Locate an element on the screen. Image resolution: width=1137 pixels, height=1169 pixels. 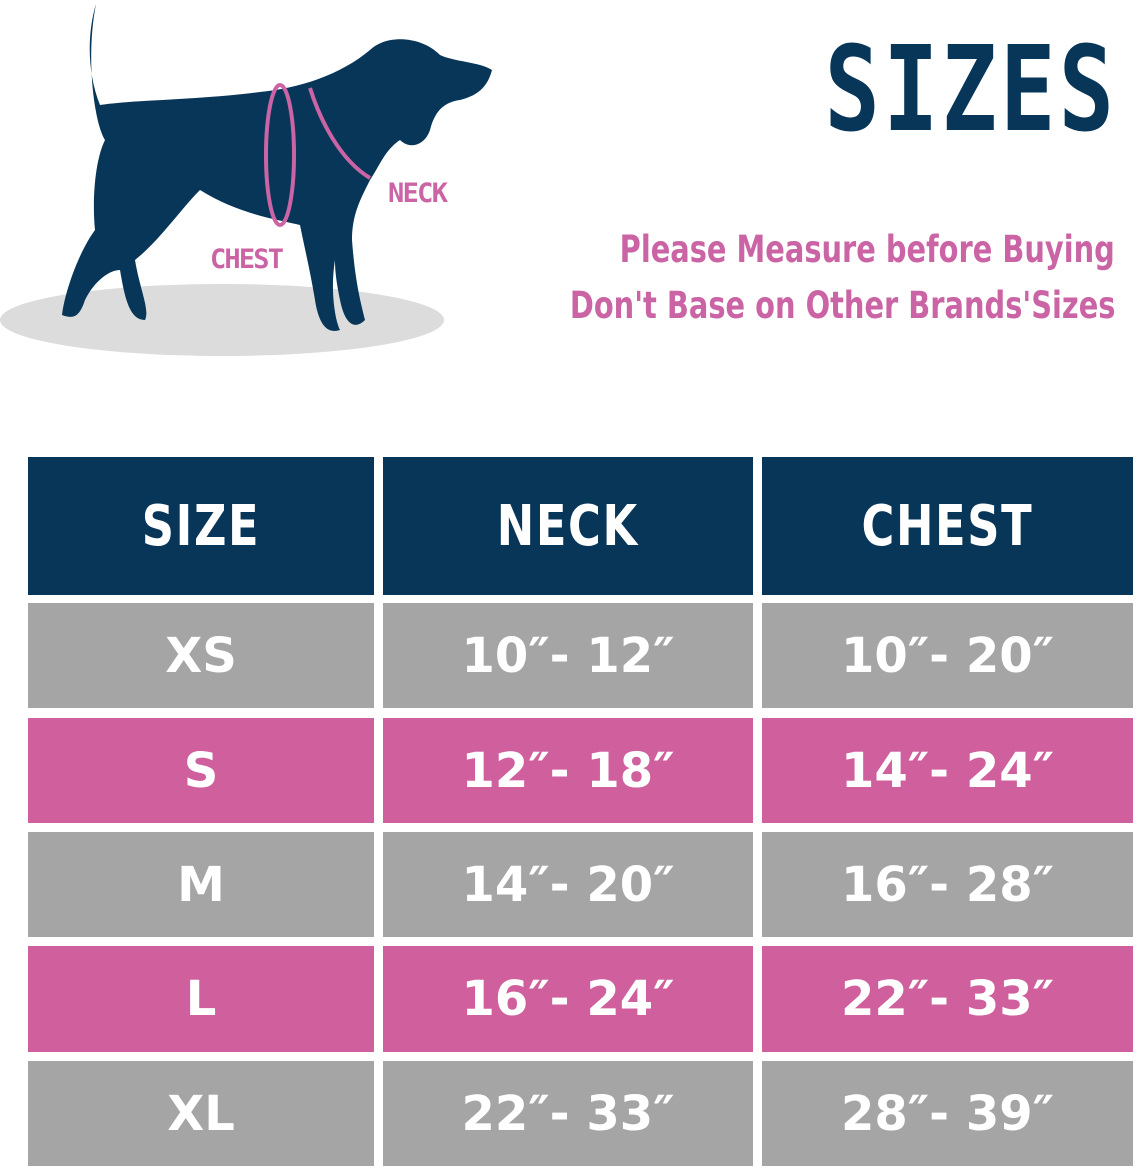
table-cell: M is located at coordinates (201, 884).